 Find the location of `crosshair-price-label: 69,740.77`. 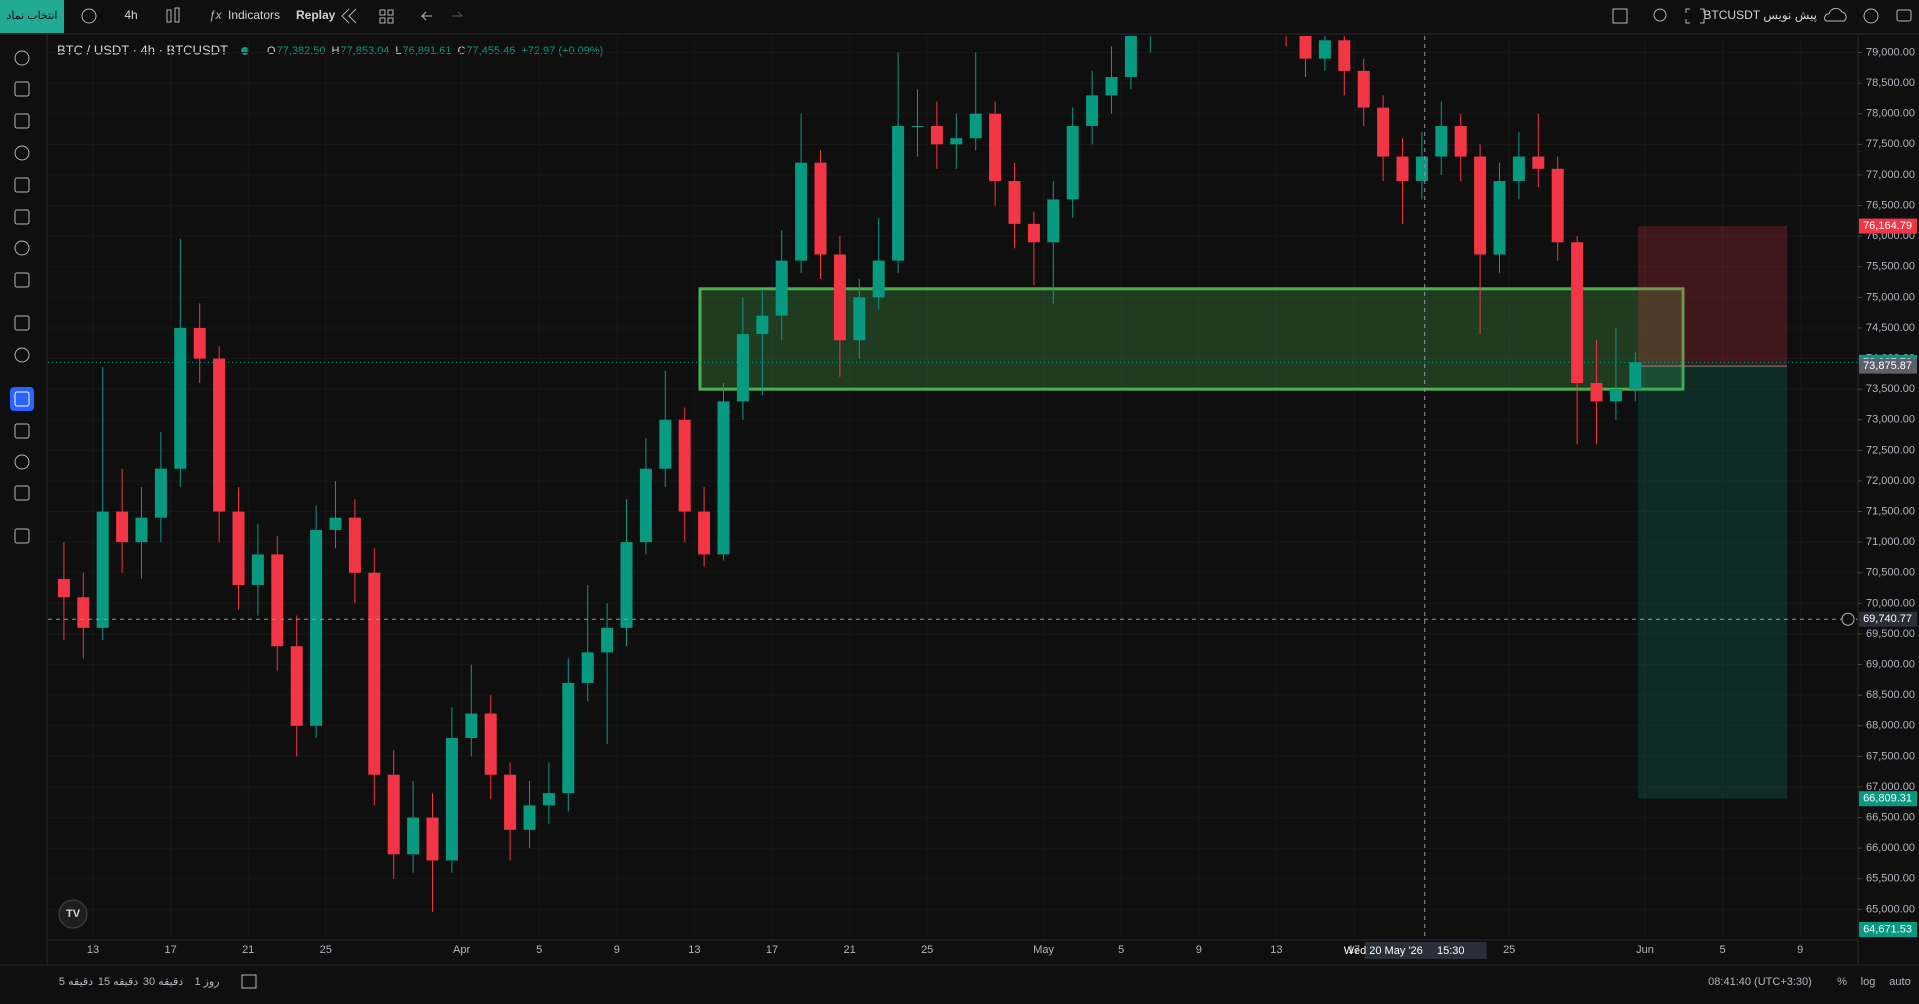

crosshair-price-label: 69,740.77 is located at coordinates (1887, 619).